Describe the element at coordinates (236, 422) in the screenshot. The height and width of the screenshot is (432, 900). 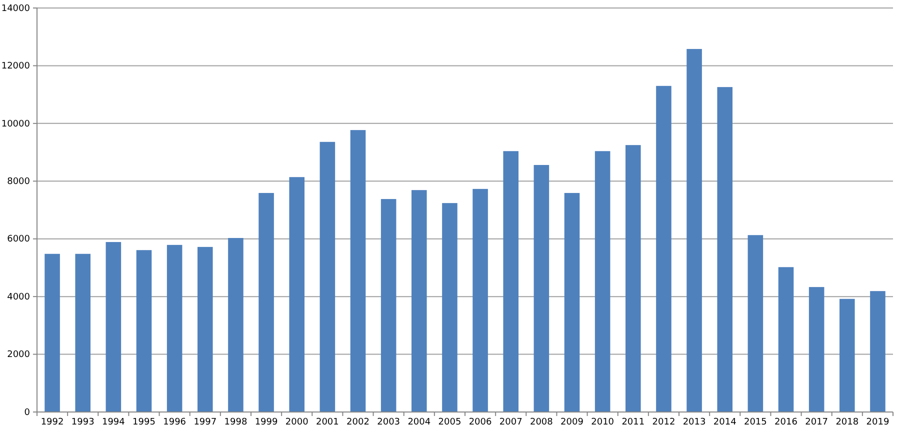
I see `x-tick-label: 1998` at that location.